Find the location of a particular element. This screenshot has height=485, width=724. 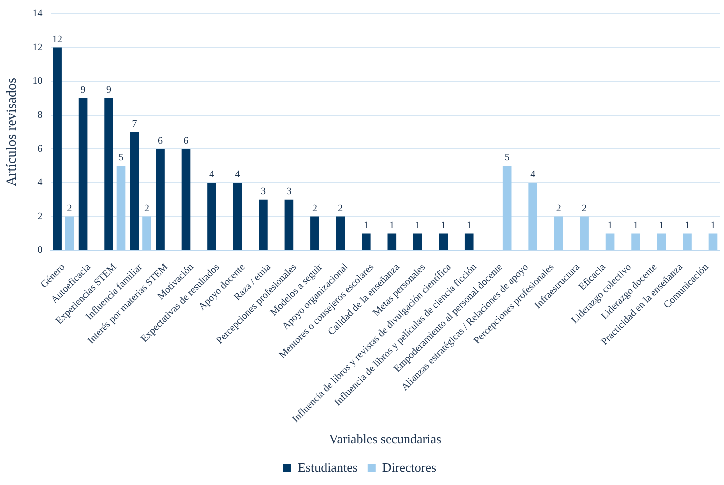

y-tick-label: 0 is located at coordinates (40, 250).